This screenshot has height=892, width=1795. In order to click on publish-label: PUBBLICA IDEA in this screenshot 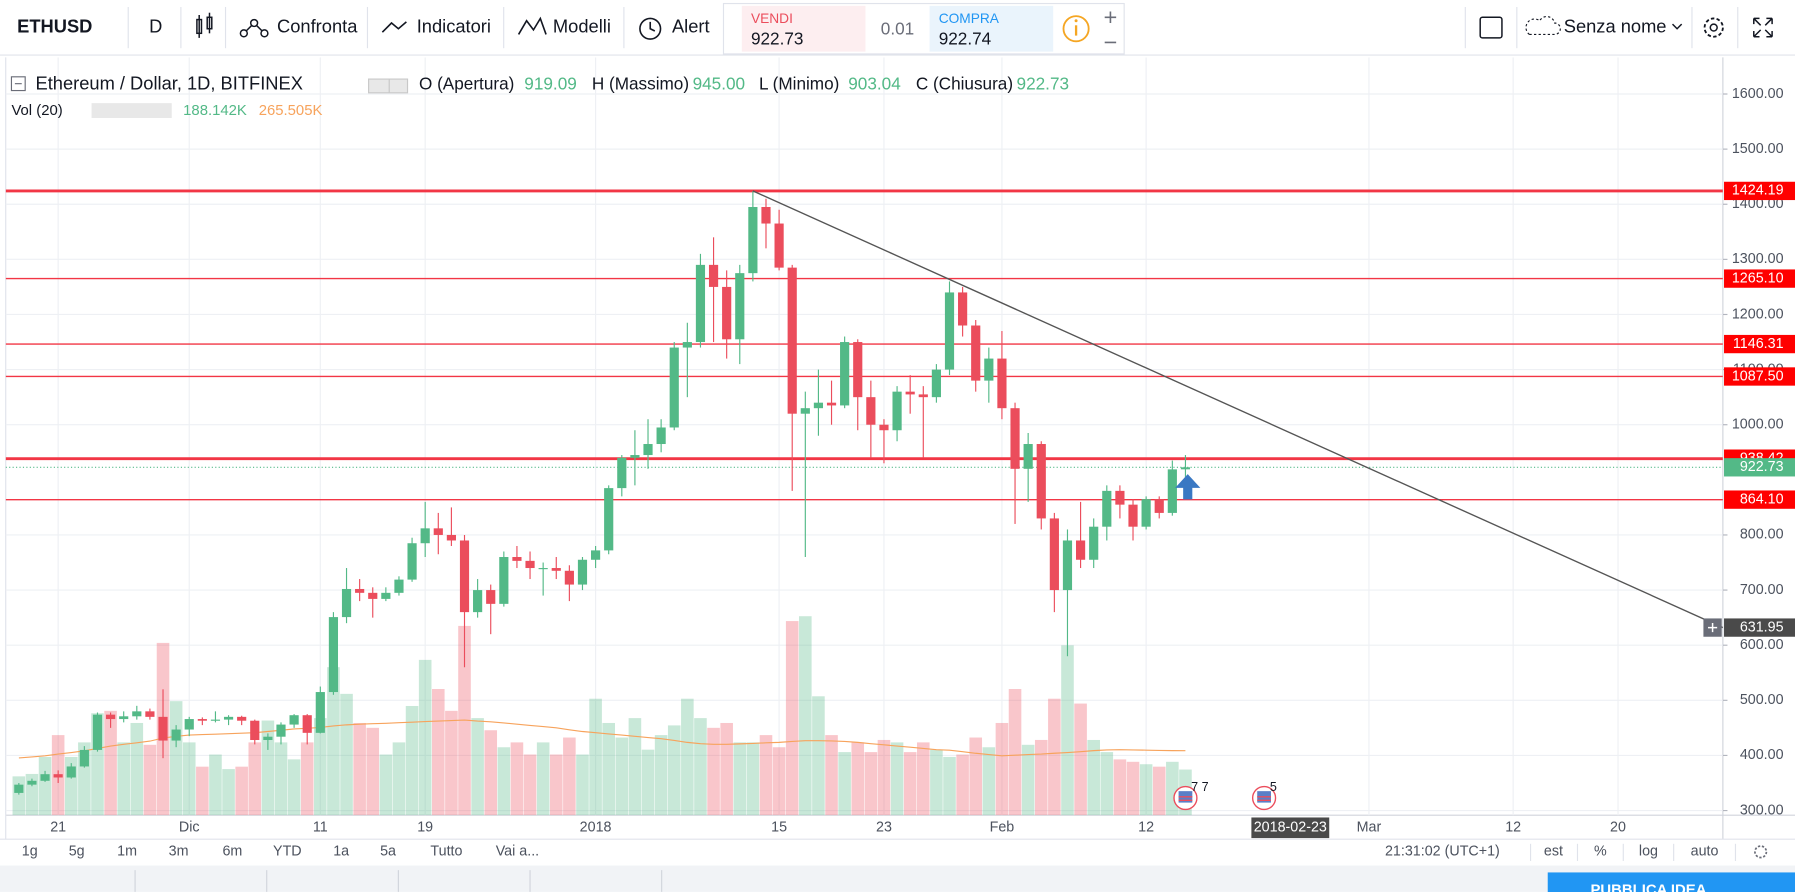, I will do `click(1648, 887)`.